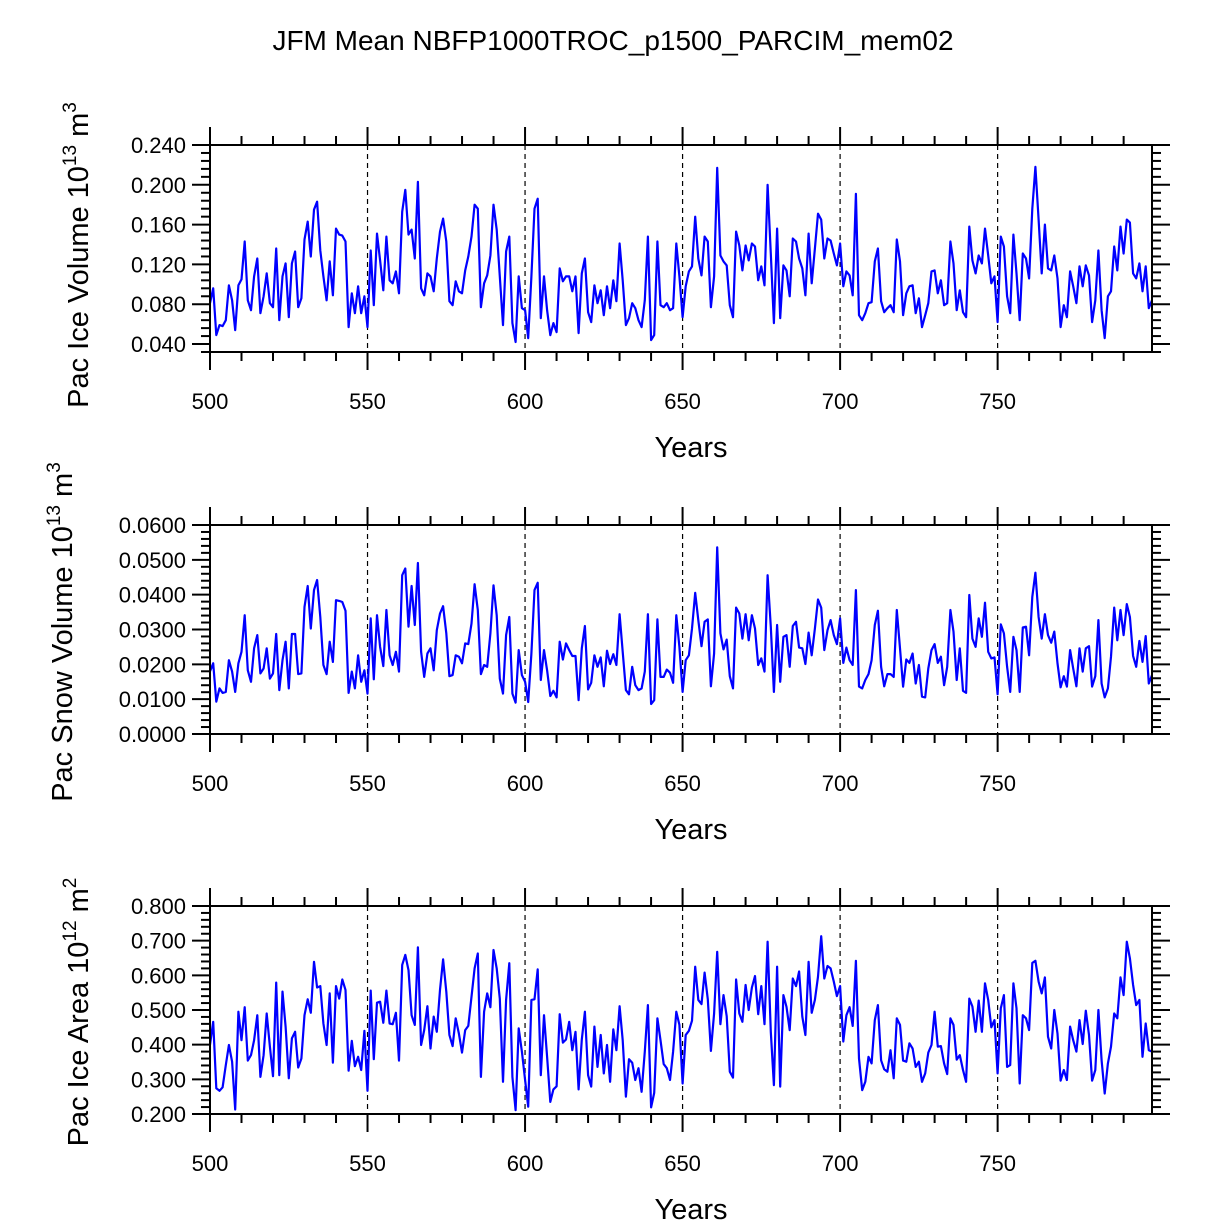 The height and width of the screenshot is (1225, 1227). What do you see at coordinates (63, 664) in the screenshot?
I see `y-axis-title-text: Pac Snow Volume 10` at bounding box center [63, 664].